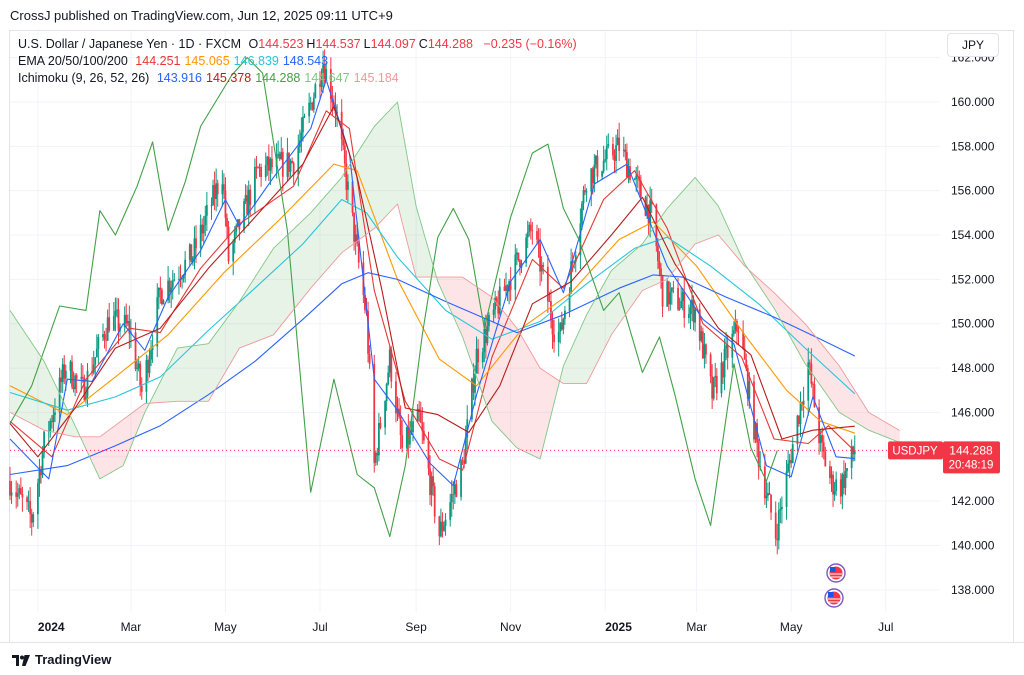  Describe the element at coordinates (21, 661) in the screenshot. I see `tradingview-logo-icon` at that location.